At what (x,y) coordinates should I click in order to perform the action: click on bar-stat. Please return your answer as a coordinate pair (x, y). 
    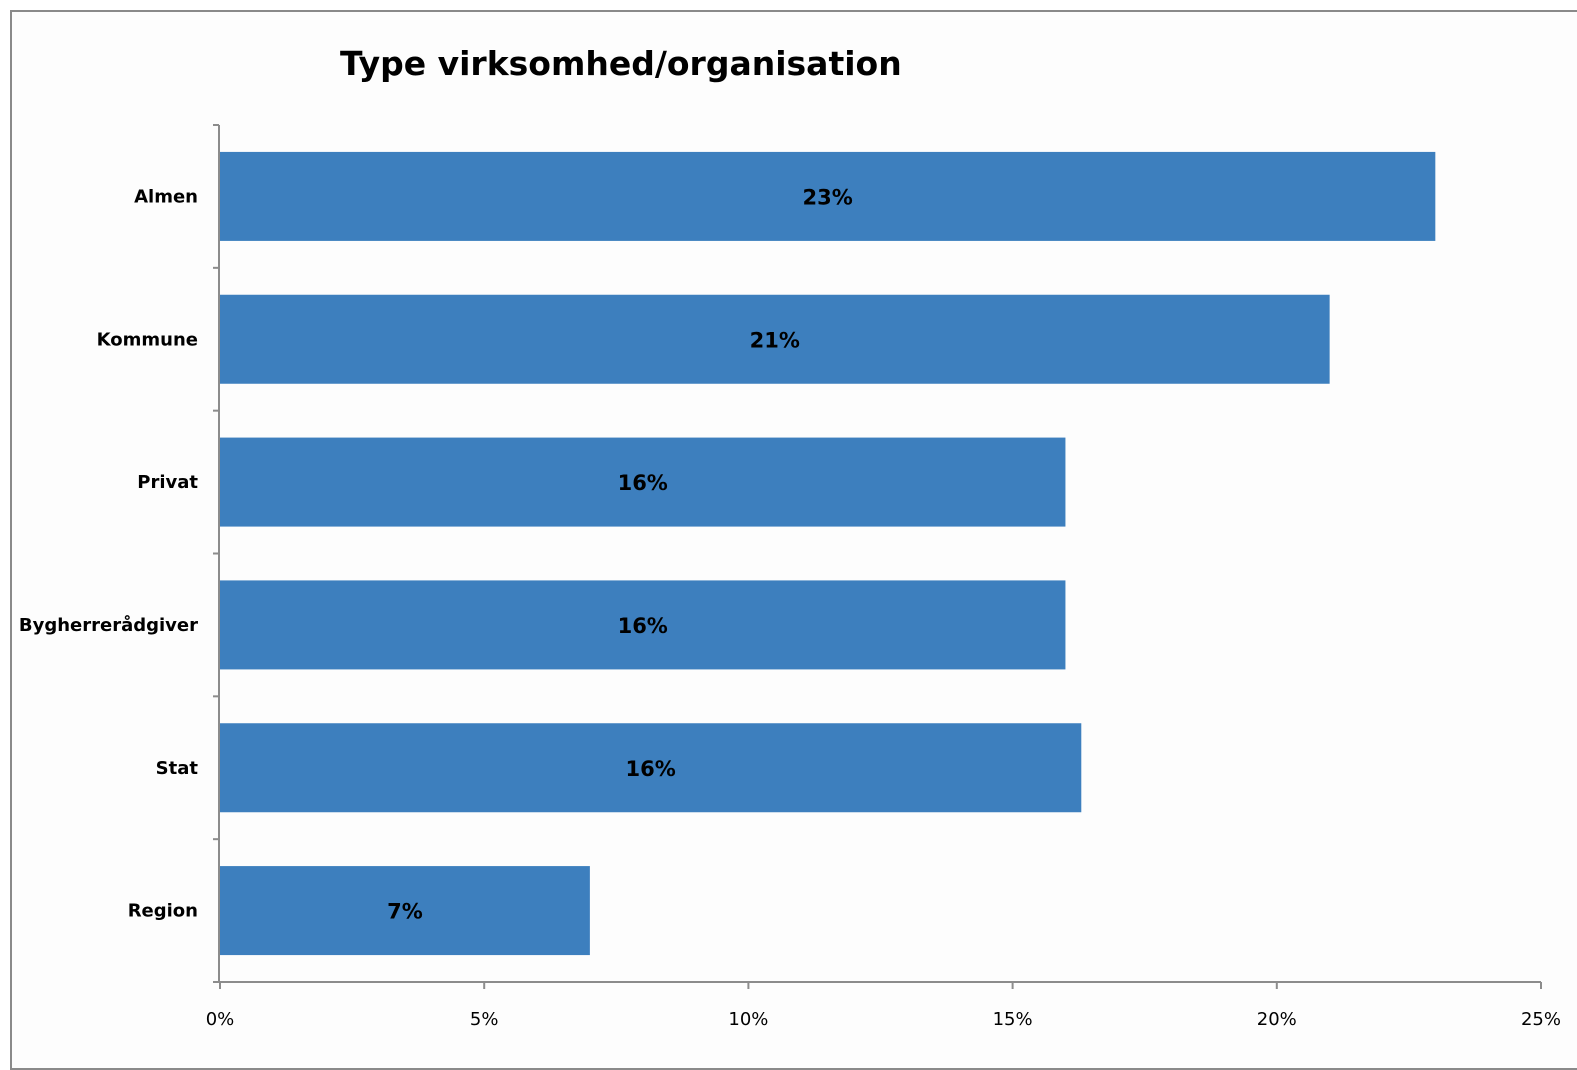
    Looking at the image, I should click on (651, 768).